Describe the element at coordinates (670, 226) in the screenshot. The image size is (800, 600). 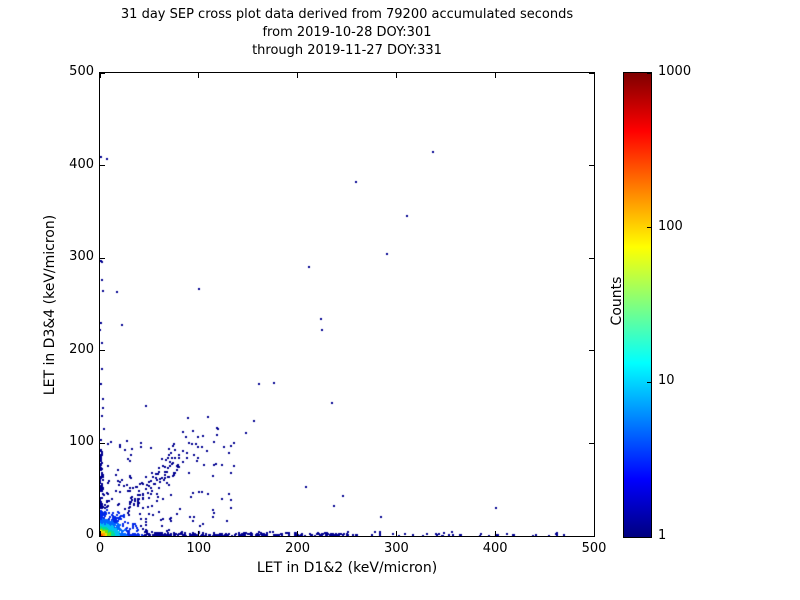
I see `colorbar-tick-label: 100` at that location.